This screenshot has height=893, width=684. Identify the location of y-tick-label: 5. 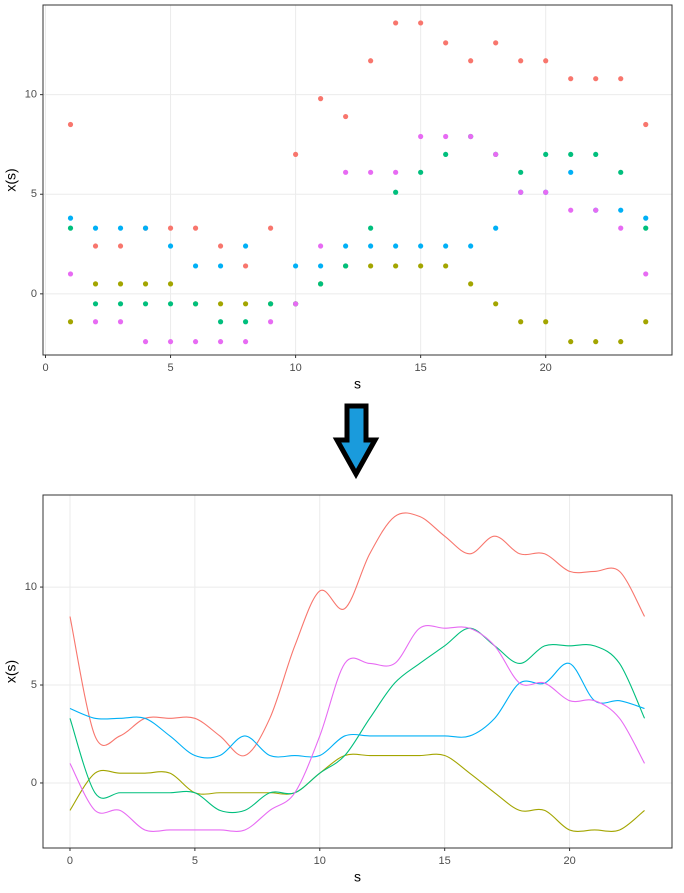
(34, 685).